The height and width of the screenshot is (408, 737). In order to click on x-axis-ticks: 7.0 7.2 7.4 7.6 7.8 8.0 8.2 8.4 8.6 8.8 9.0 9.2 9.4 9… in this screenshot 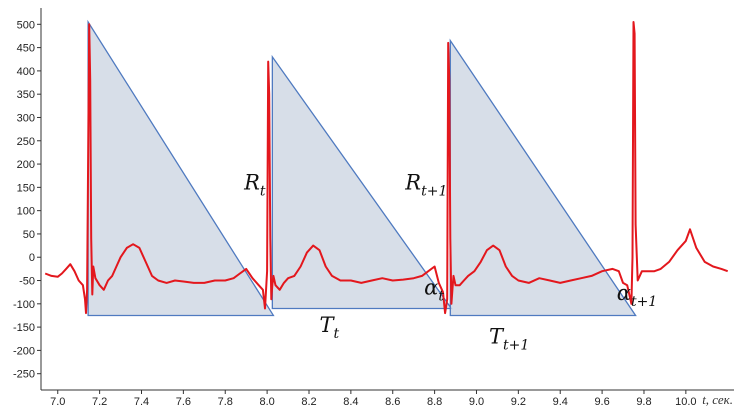, I will do `click(373, 399)`.